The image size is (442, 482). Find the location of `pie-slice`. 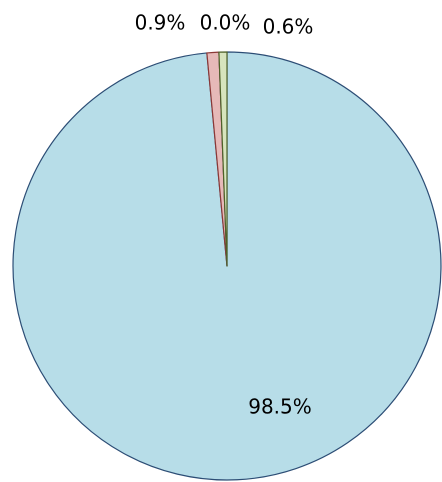

pie-slice is located at coordinates (223, 159).